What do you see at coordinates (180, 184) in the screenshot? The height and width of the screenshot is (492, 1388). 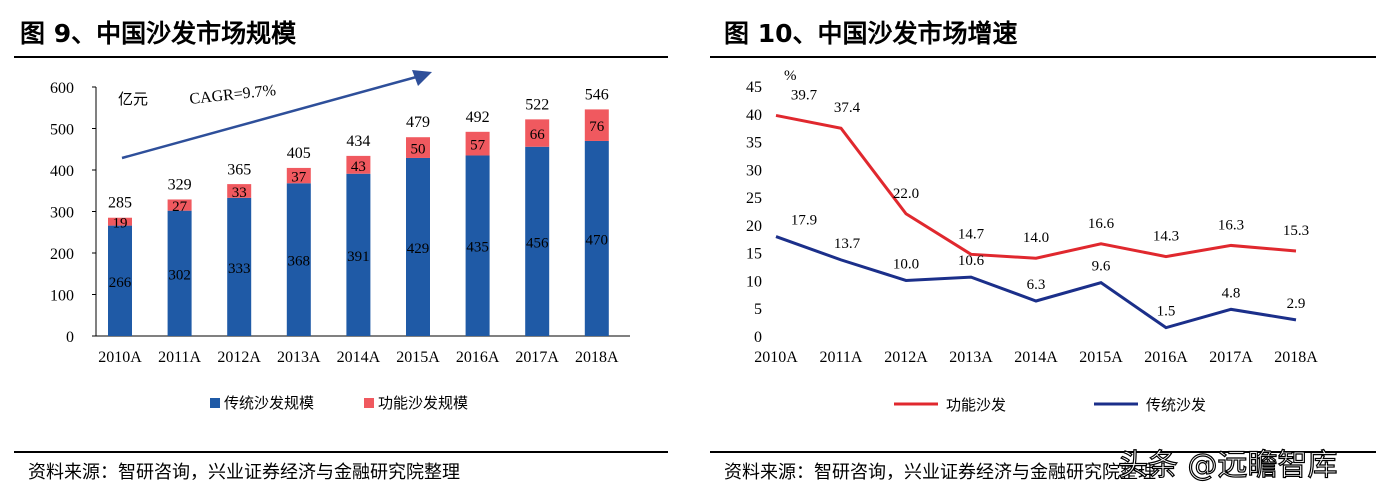 I see `total-label: 329` at bounding box center [180, 184].